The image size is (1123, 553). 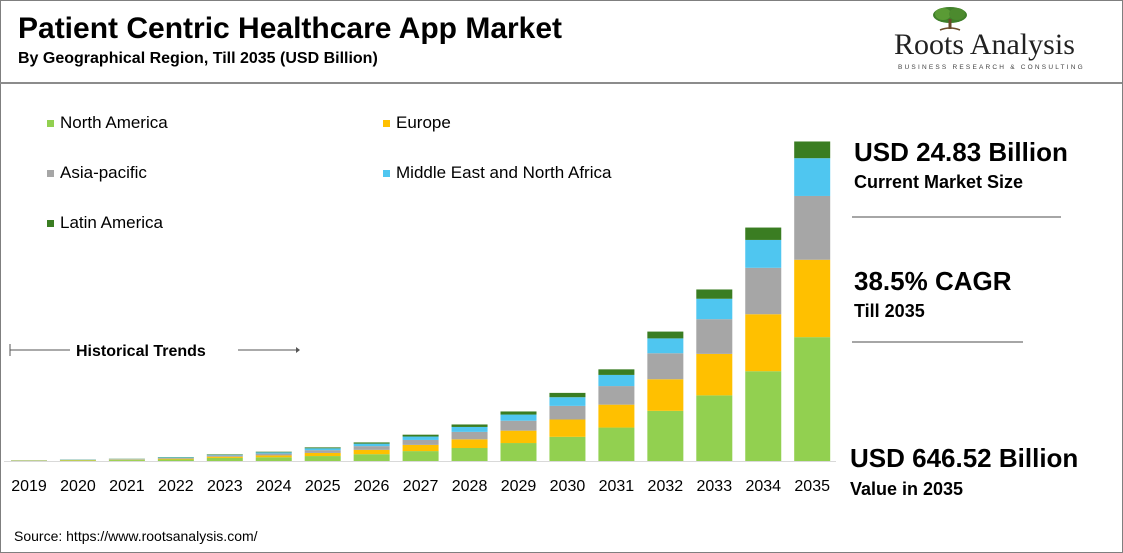 I want to click on legend-item-europe: Europe, so click(x=417, y=123).